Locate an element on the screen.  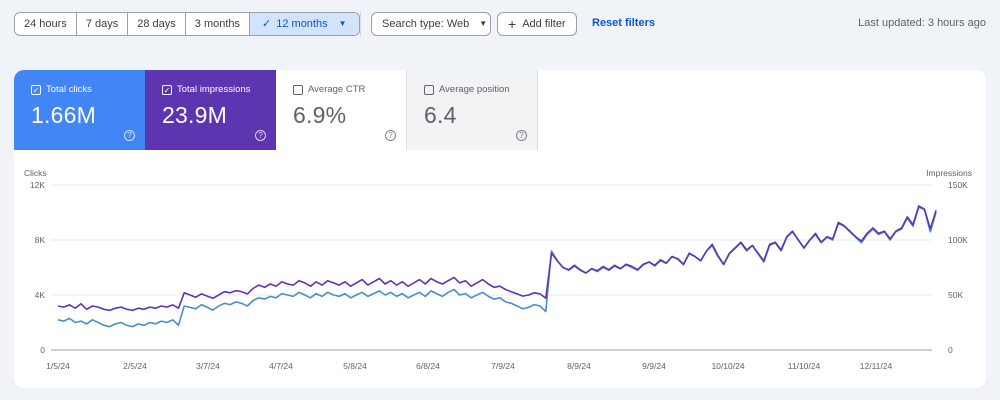
metric-label-row: Average CTR is located at coordinates (349, 89).